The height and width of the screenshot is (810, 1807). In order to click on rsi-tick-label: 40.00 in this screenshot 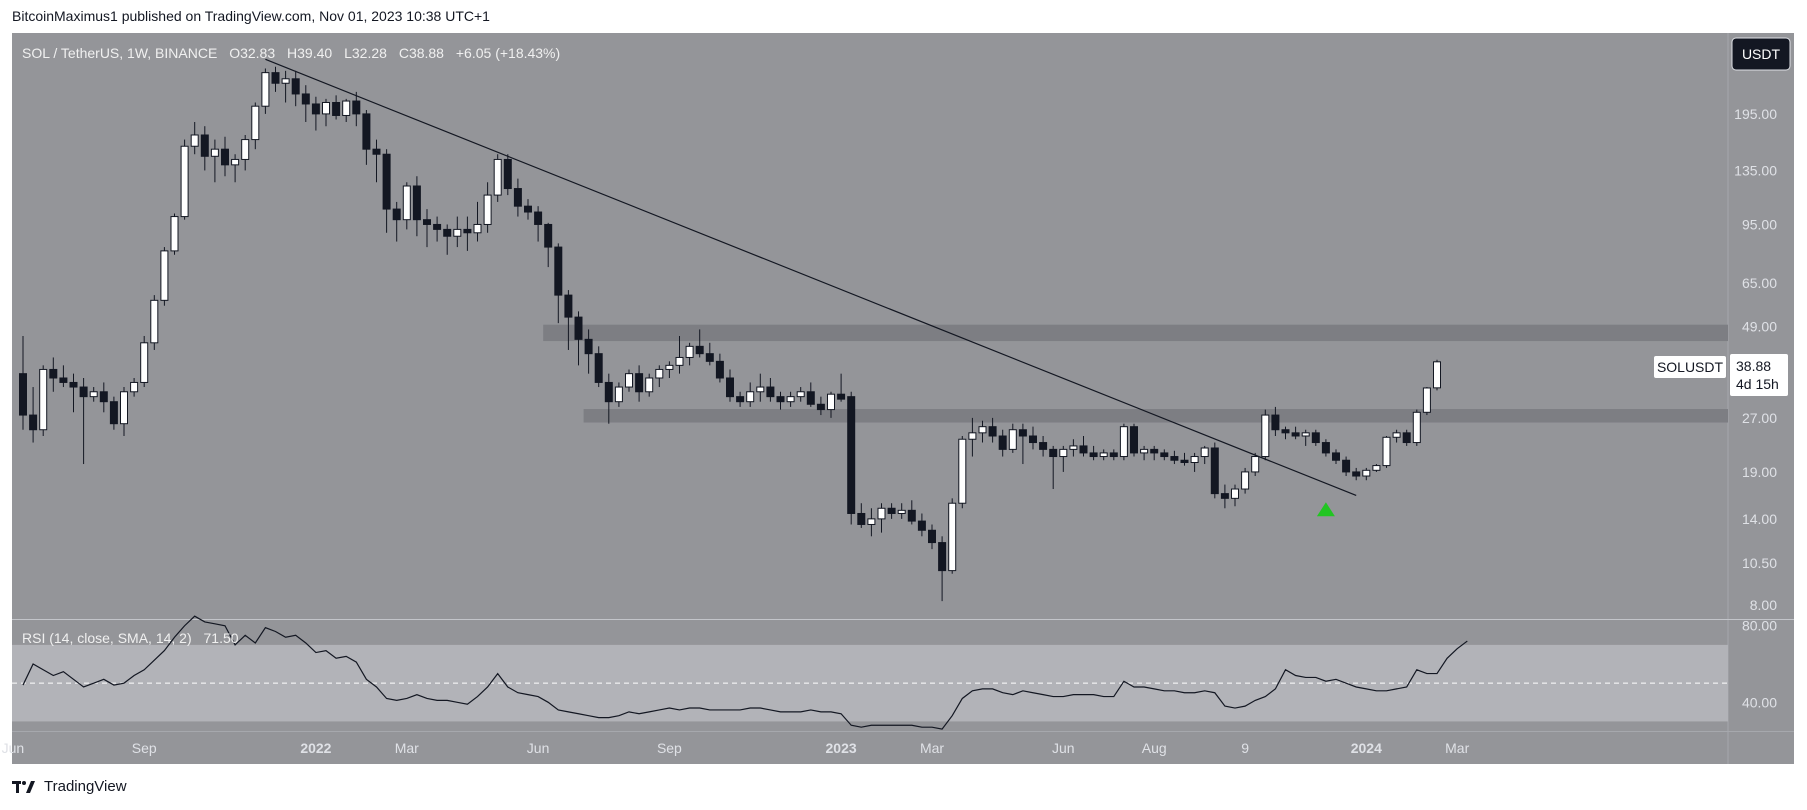, I will do `click(1759, 702)`.